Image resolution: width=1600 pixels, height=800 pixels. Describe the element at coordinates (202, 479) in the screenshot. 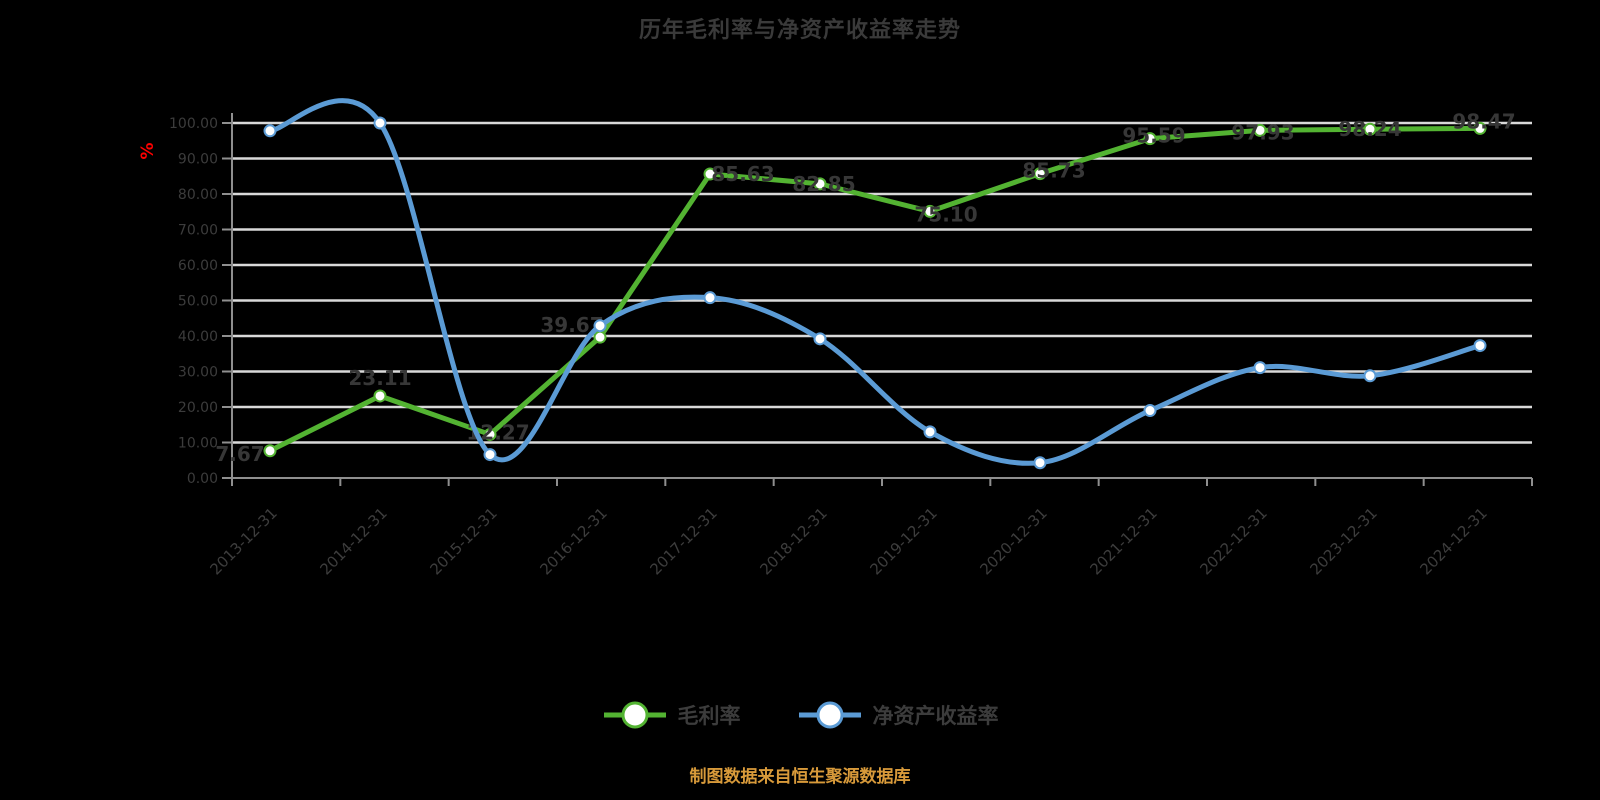

I see `y-tick-label: 0.00` at that location.